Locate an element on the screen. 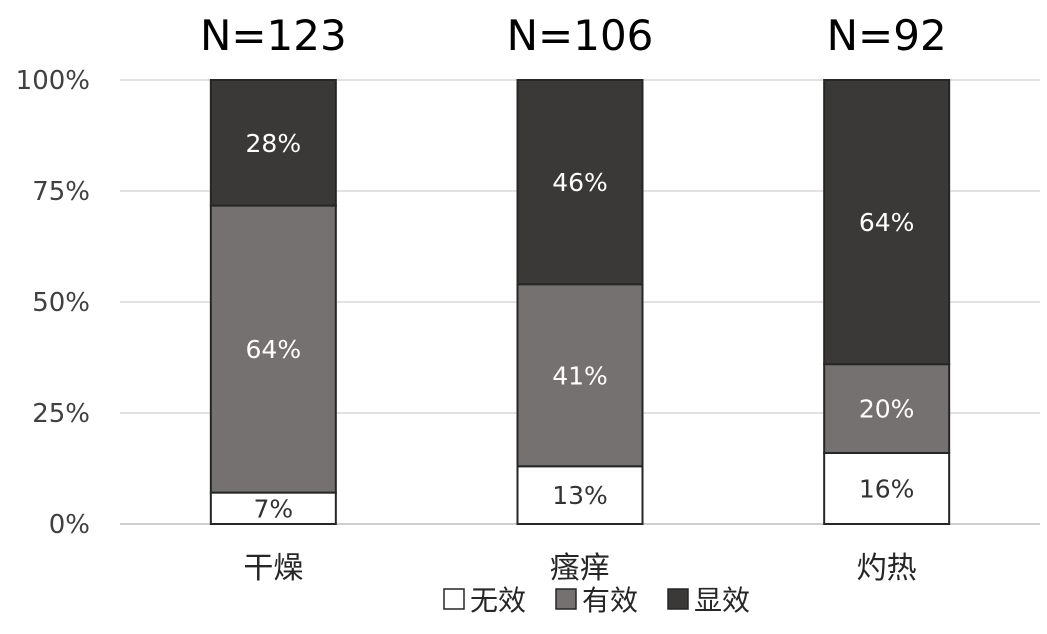  sample-size-label: N=92 is located at coordinates (887, 35).